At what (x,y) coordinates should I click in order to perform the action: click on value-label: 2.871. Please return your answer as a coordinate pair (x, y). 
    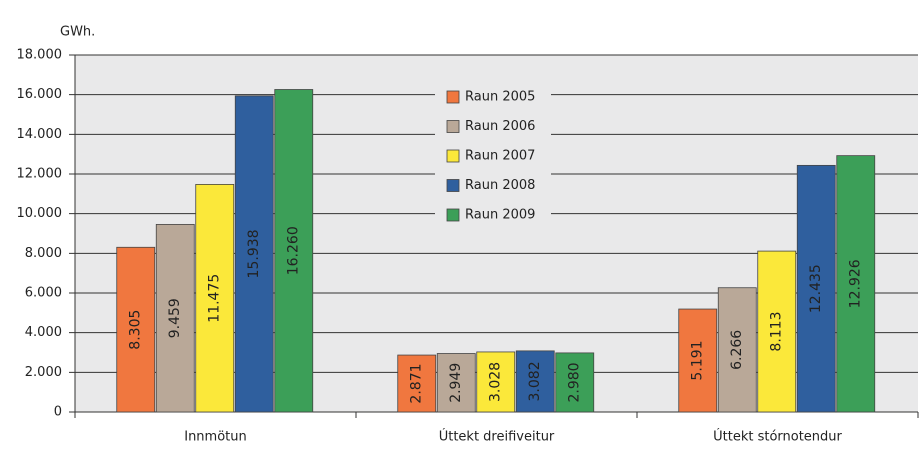
    Looking at the image, I should click on (417, 383).